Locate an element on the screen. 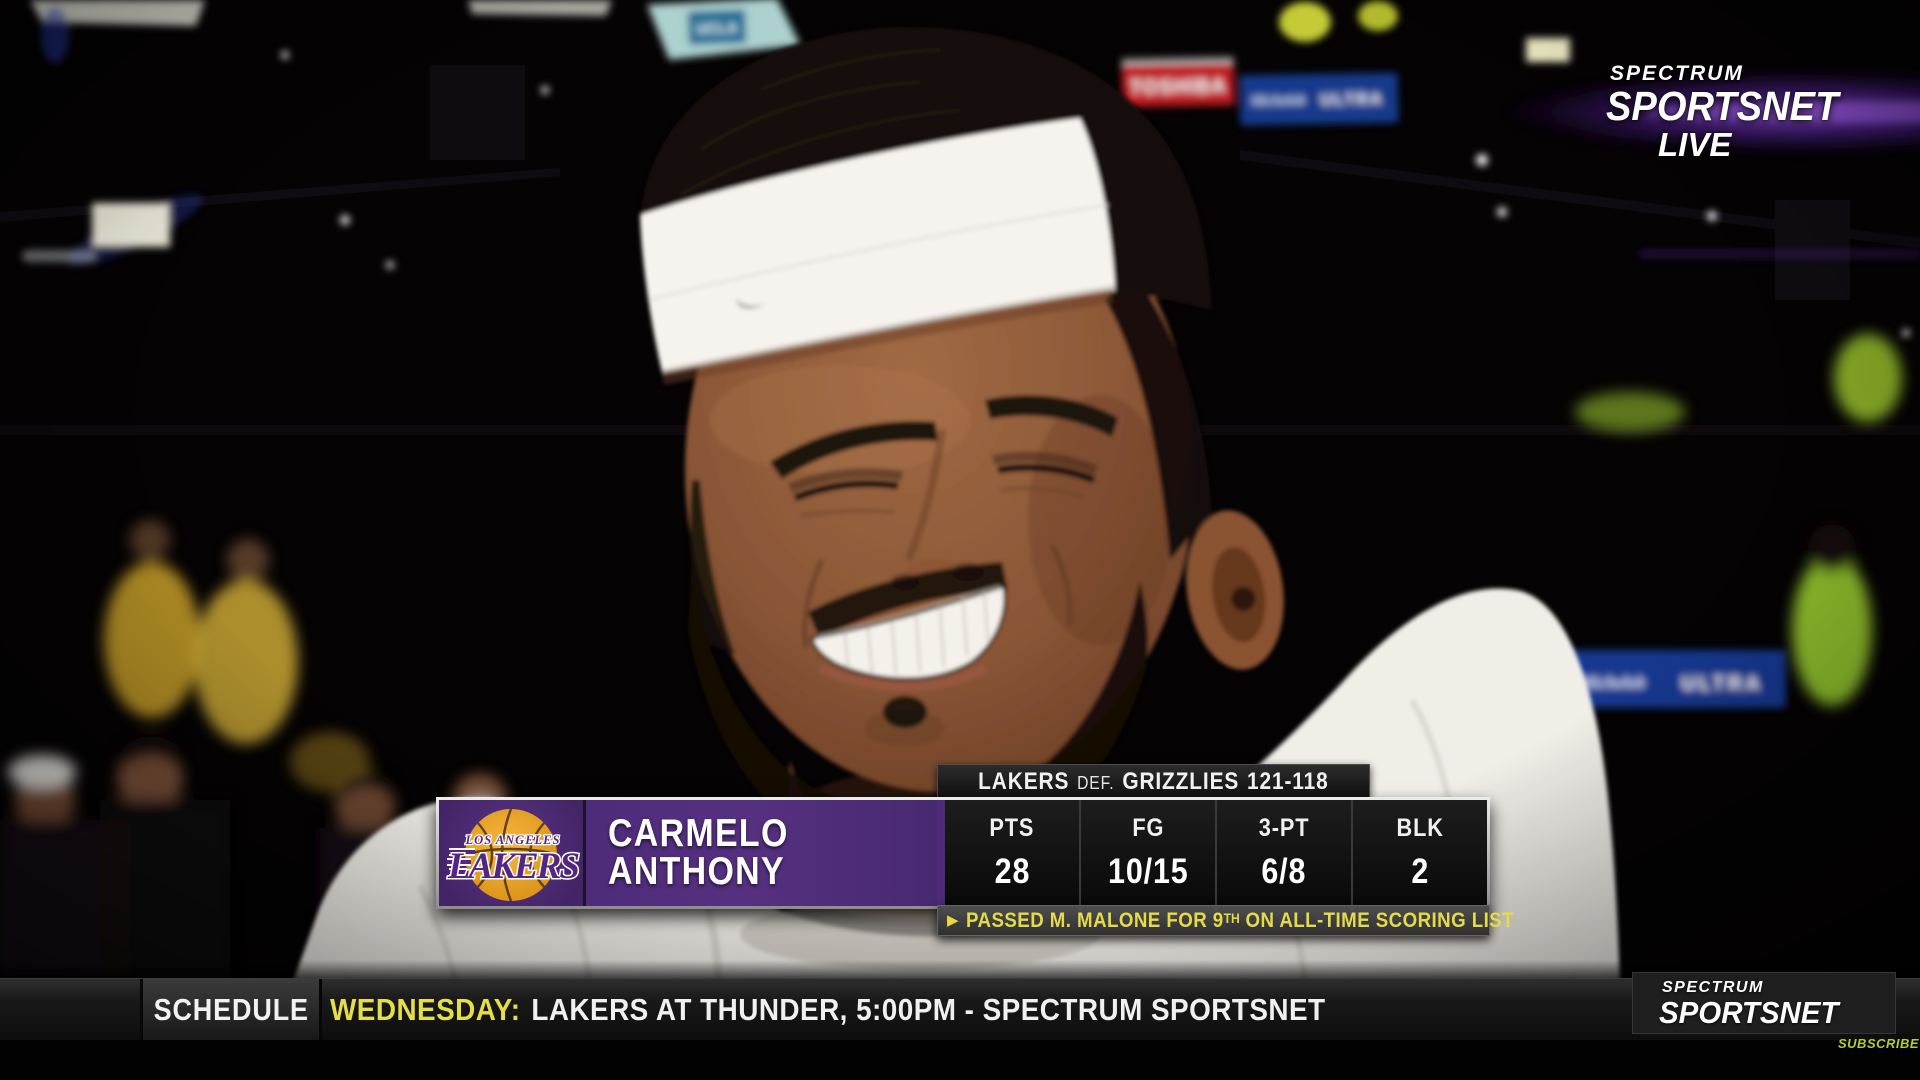 The width and height of the screenshot is (1920, 1080). player-first-name: CARMELO is located at coordinates (698, 834).